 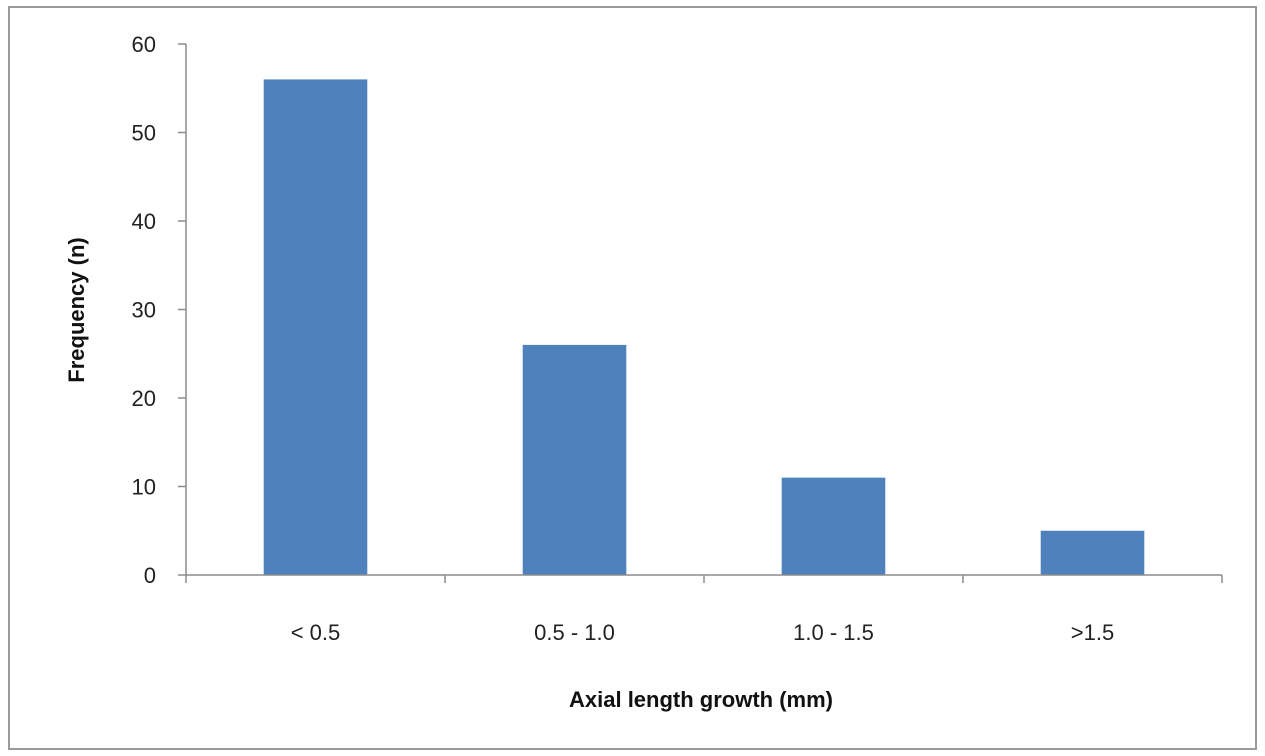 What do you see at coordinates (76, 309) in the screenshot?
I see `y-axis-title: Frequency (n)` at bounding box center [76, 309].